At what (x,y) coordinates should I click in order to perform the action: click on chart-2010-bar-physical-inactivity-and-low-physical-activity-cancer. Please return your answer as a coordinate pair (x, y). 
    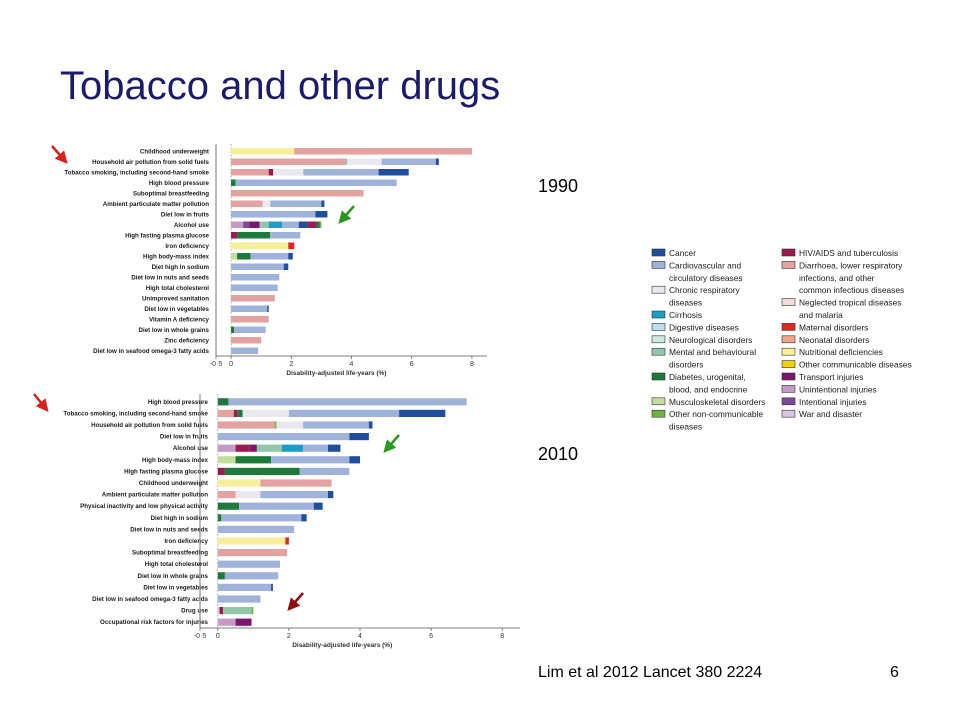
    Looking at the image, I should click on (318, 506).